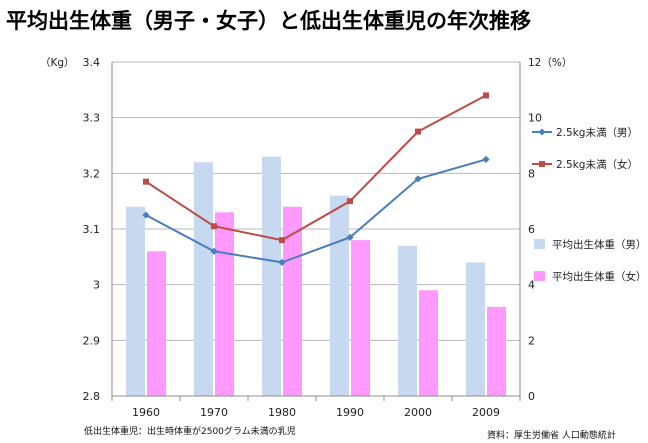 The width and height of the screenshot is (648, 443). What do you see at coordinates (599, 276) in the screenshot?
I see `legend-label: 平均出生体重（女）` at bounding box center [599, 276].